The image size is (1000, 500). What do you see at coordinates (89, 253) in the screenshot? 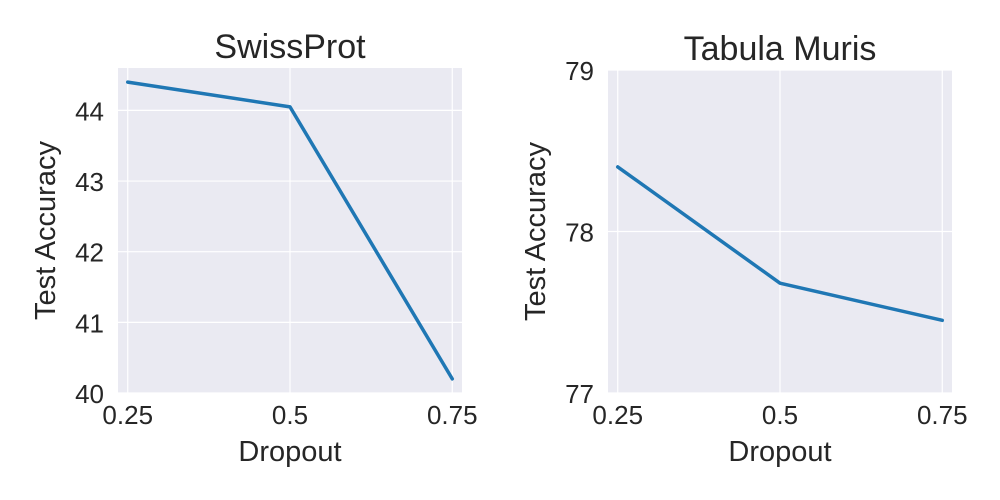
I see `y-tick-label: 42` at bounding box center [89, 253].